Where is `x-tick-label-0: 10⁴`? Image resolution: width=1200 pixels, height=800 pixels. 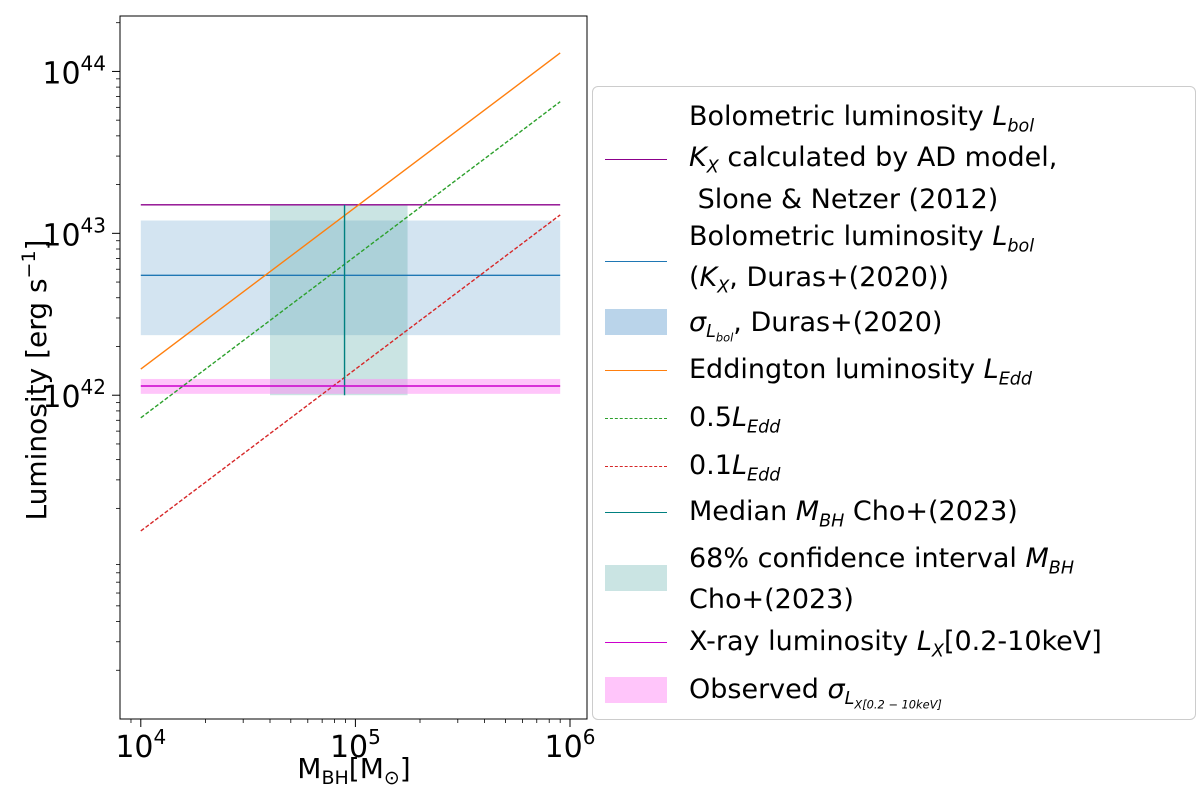
x-tick-label-0: 10⁴ is located at coordinates (140, 745).